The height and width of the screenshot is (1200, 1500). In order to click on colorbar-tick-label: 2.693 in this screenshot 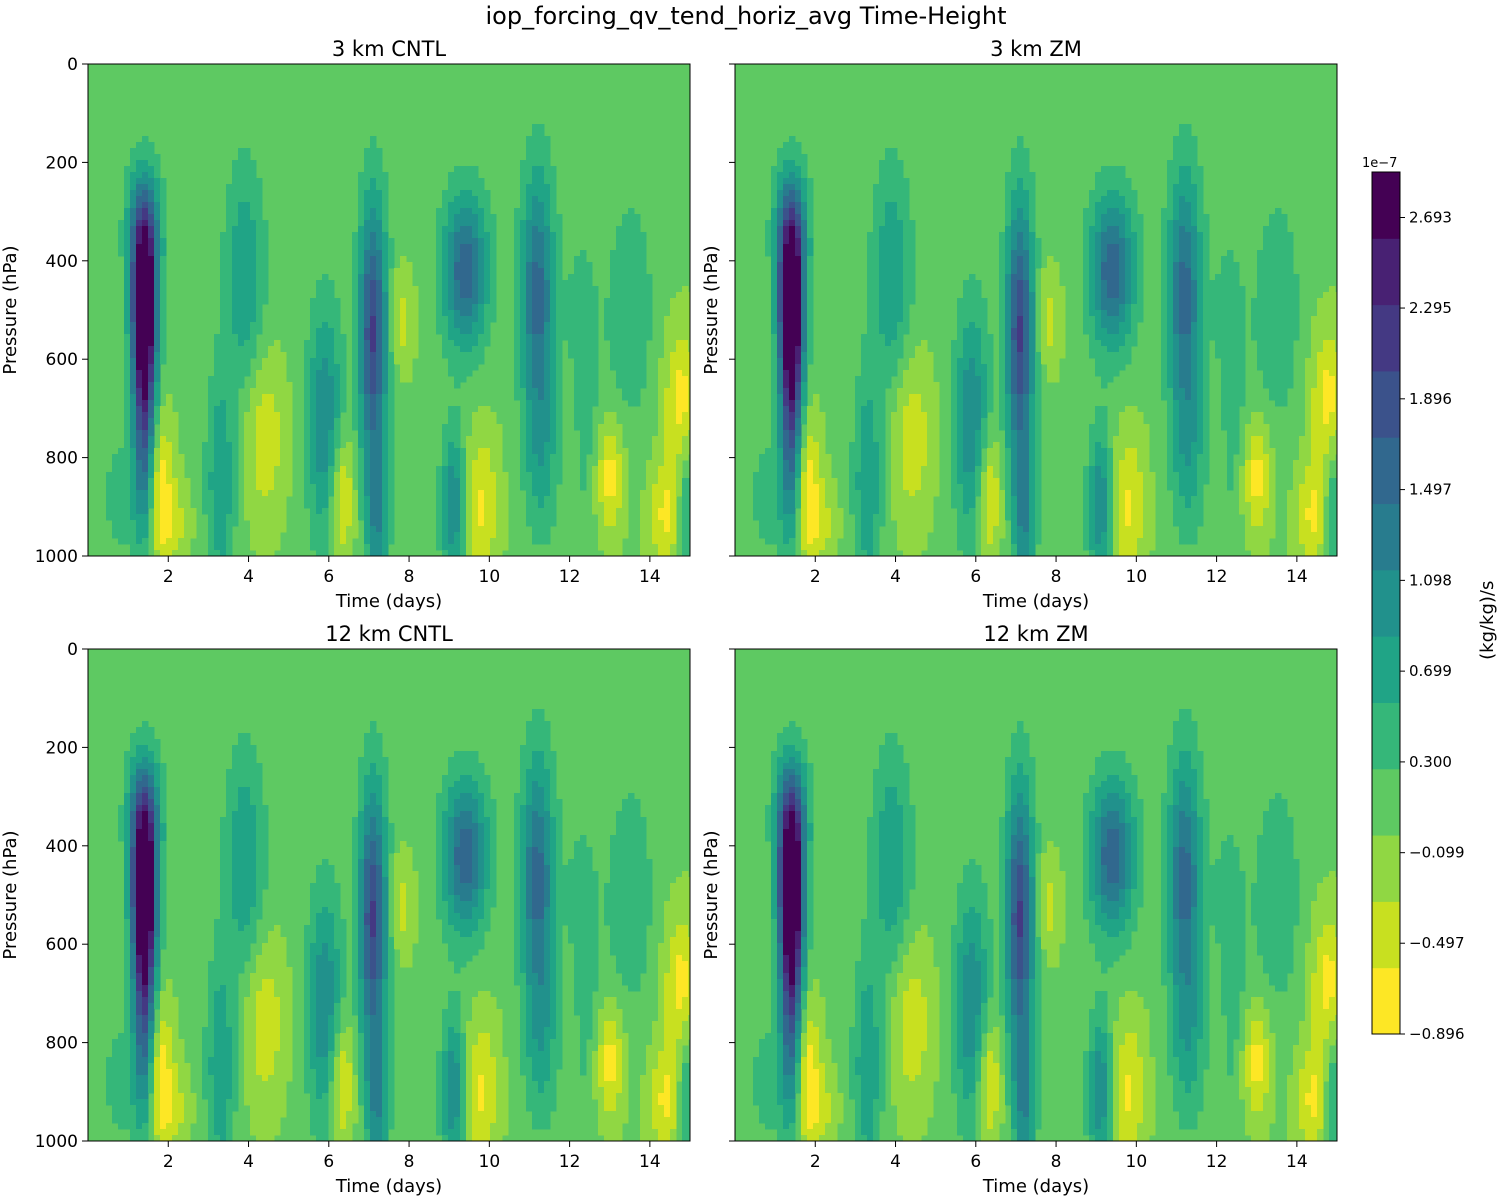, I will do `click(1430, 218)`.